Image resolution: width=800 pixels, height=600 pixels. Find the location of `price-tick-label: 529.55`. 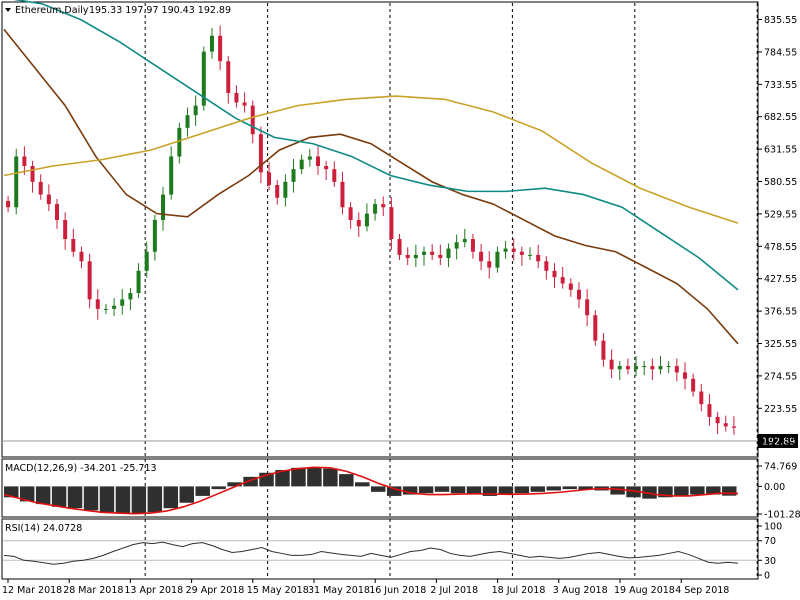

price-tick-label: 529.55 is located at coordinates (780, 214).